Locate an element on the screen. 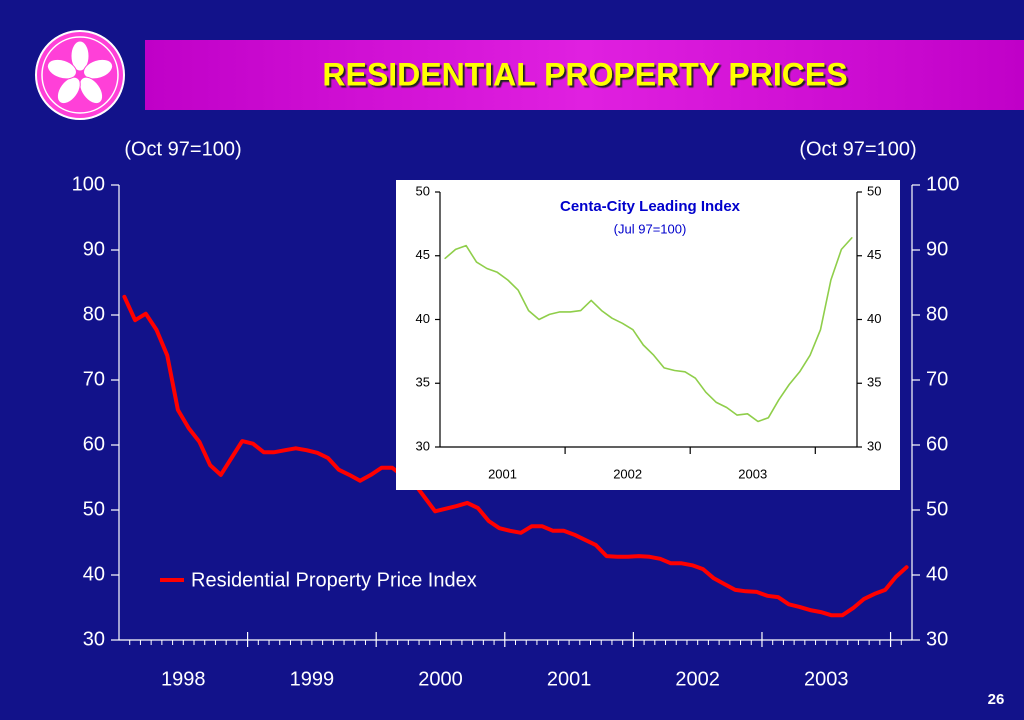 The image size is (1024, 720). y2-tick-label: 45 is located at coordinates (874, 254).